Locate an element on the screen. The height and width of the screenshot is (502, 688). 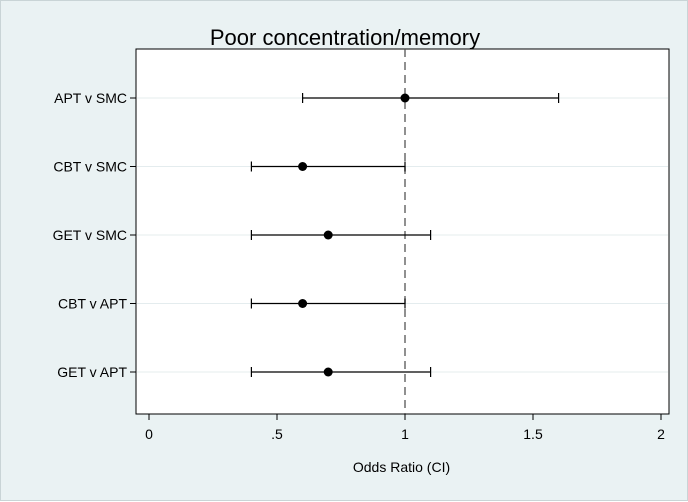
x-tick-label: 0 is located at coordinates (149, 434).